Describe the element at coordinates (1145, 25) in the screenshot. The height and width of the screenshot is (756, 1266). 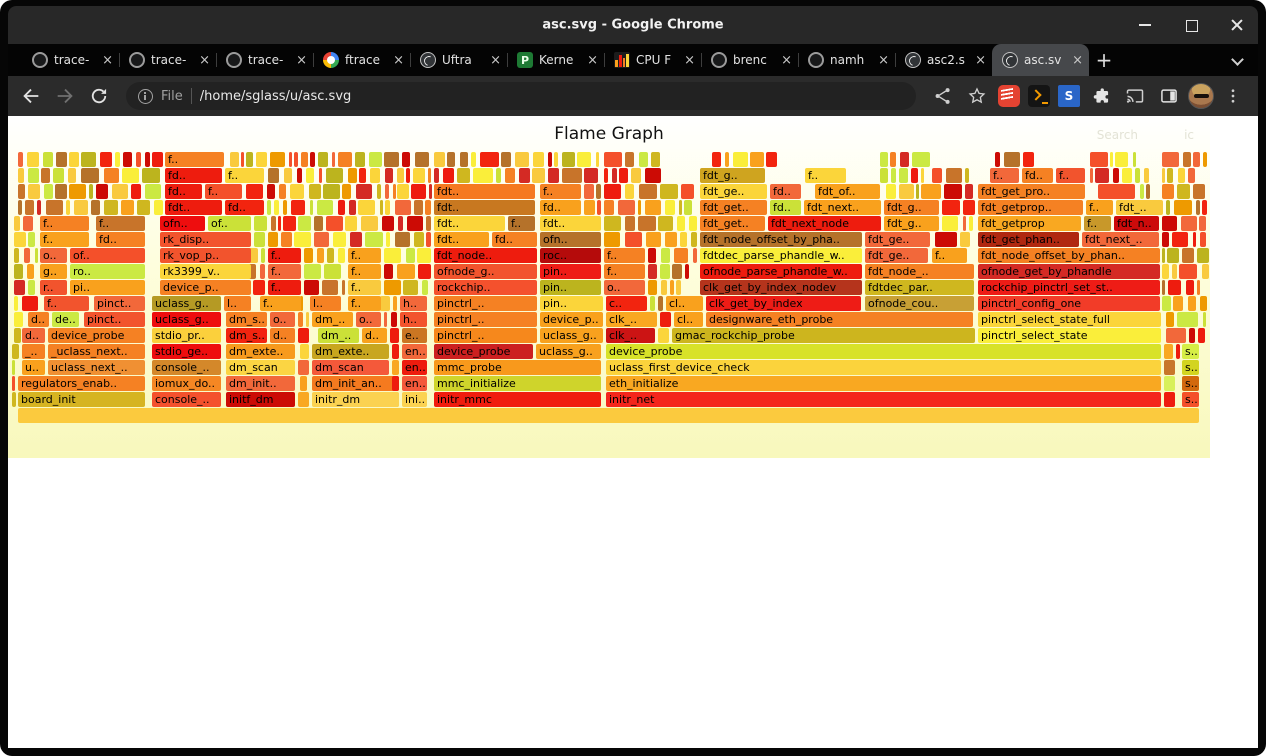
I see `minimize-button` at that location.